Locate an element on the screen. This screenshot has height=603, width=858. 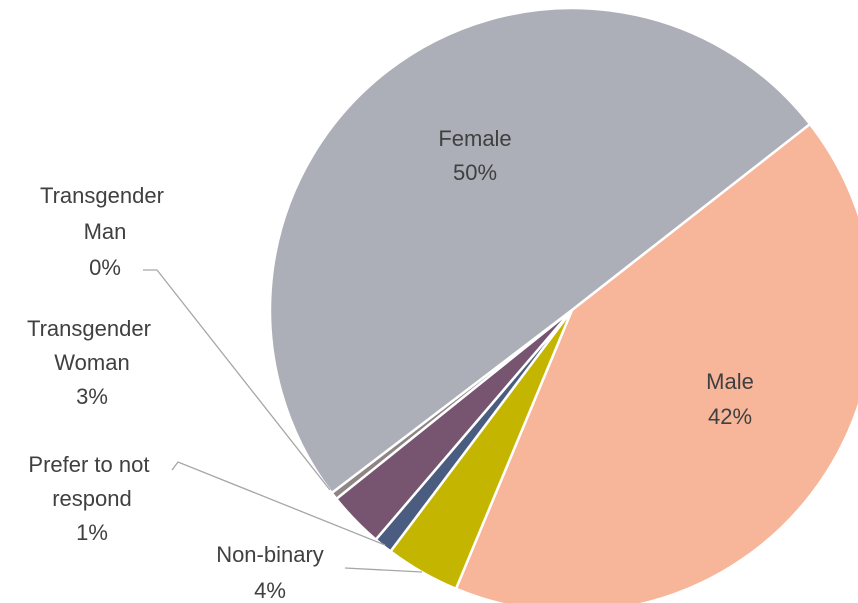
category-label: Transgender Woman is located at coordinates (92, 345).